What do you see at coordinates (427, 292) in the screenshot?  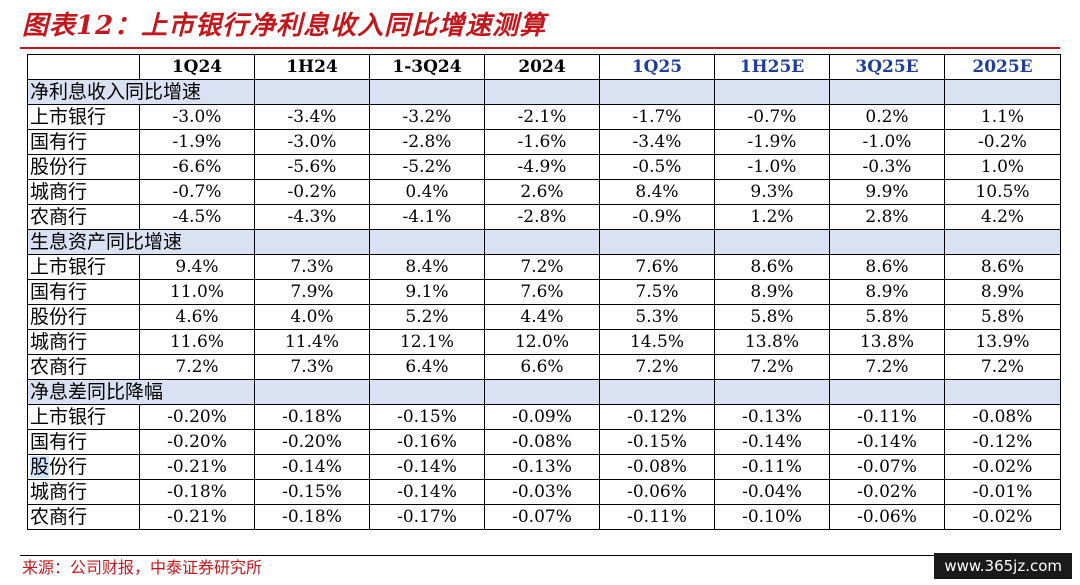 I see `value-cell: 9.1%` at bounding box center [427, 292].